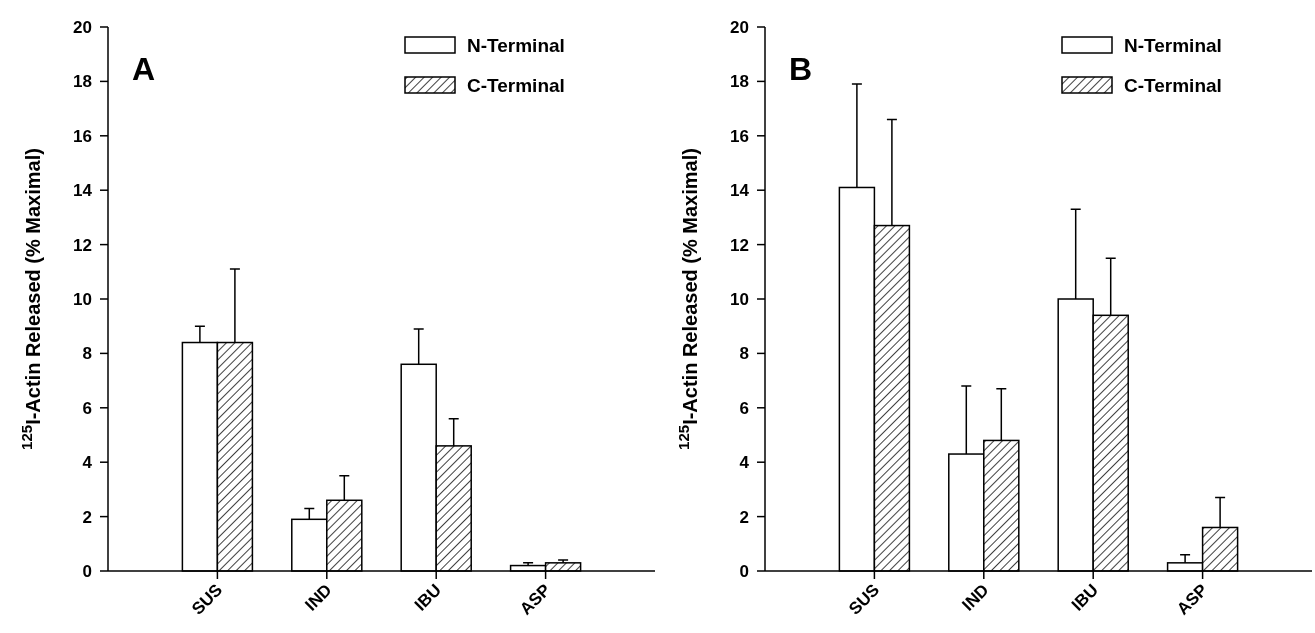 Image resolution: width=1315 pixels, height=633 pixels. I want to click on text: B, so click(801, 69).